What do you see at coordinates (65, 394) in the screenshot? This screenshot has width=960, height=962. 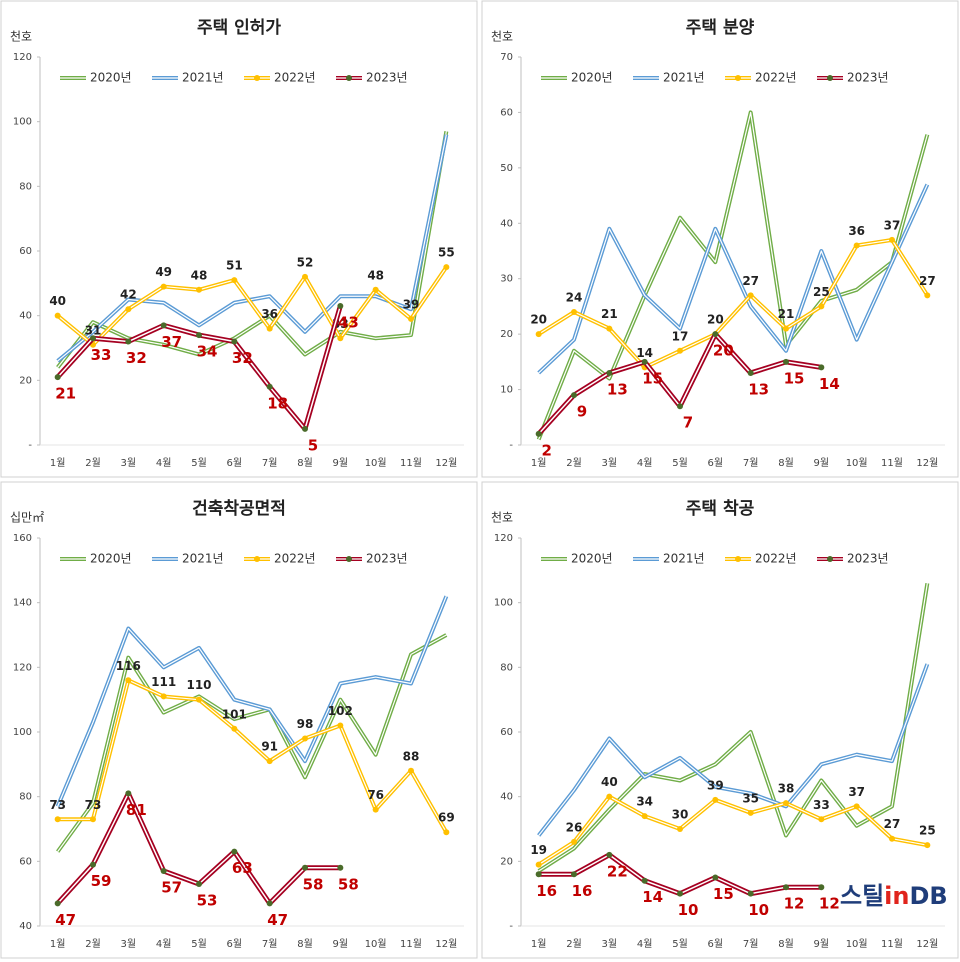 I see `data-label: 21` at bounding box center [65, 394].